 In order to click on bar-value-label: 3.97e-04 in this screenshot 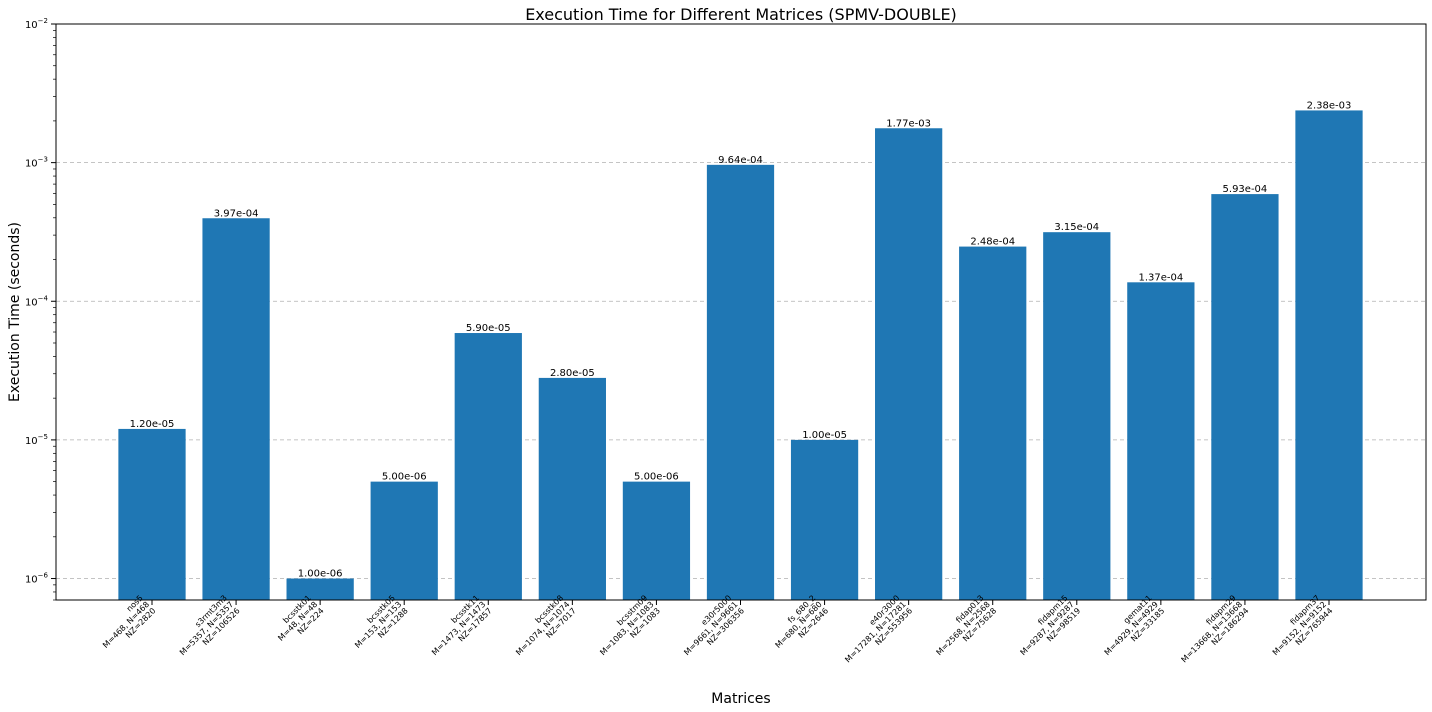, I will do `click(236, 213)`.